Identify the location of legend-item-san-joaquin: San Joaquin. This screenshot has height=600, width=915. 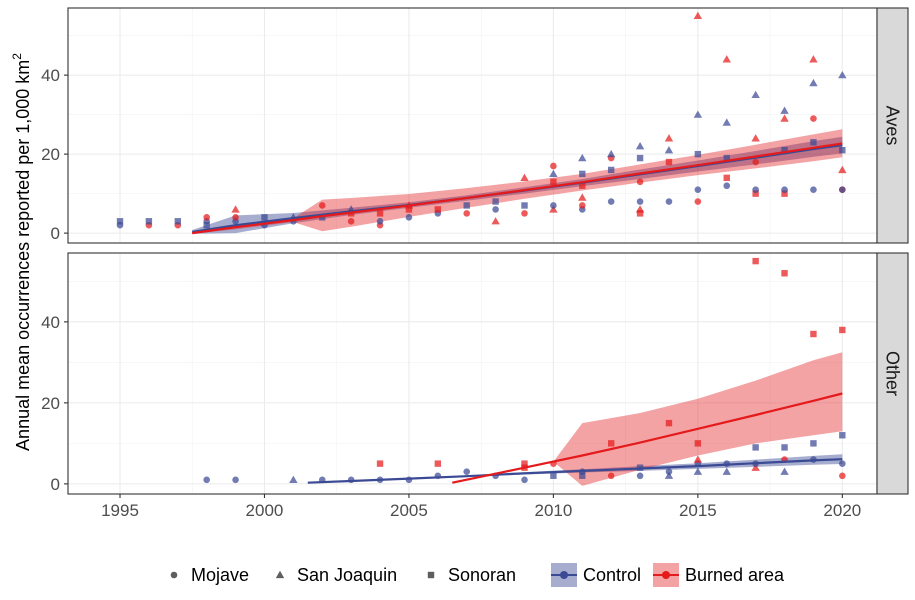
(336, 575).